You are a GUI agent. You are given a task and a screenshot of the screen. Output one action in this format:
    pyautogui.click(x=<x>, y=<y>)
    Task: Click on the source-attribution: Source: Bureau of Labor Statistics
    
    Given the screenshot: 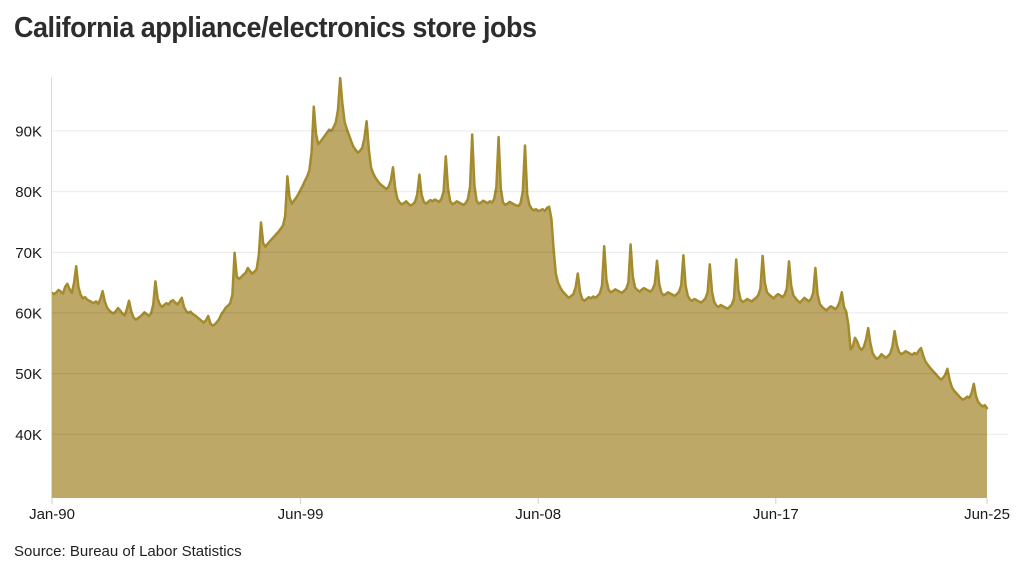 What is the action you would take?
    pyautogui.click(x=128, y=551)
    